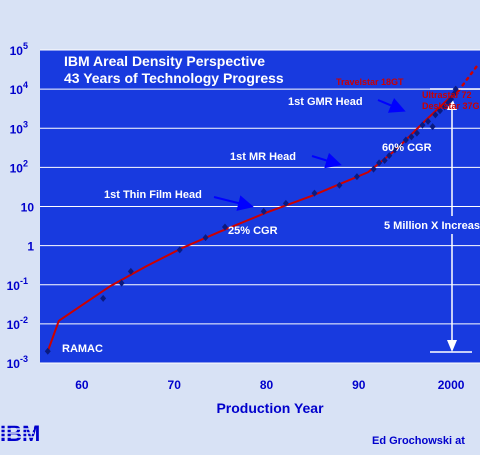 This screenshot has width=480, height=455. I want to click on y-tick-label-8: 10⁵, so click(19, 49).